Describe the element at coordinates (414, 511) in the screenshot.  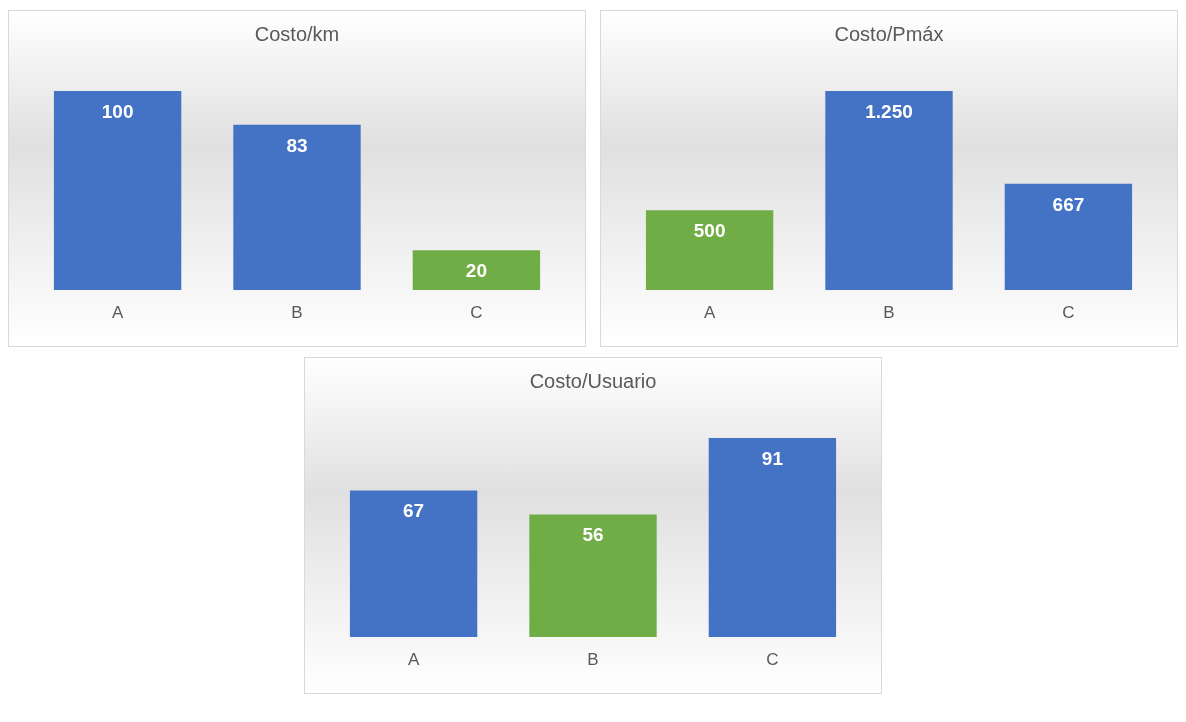
I see `data-label: 67` at that location.